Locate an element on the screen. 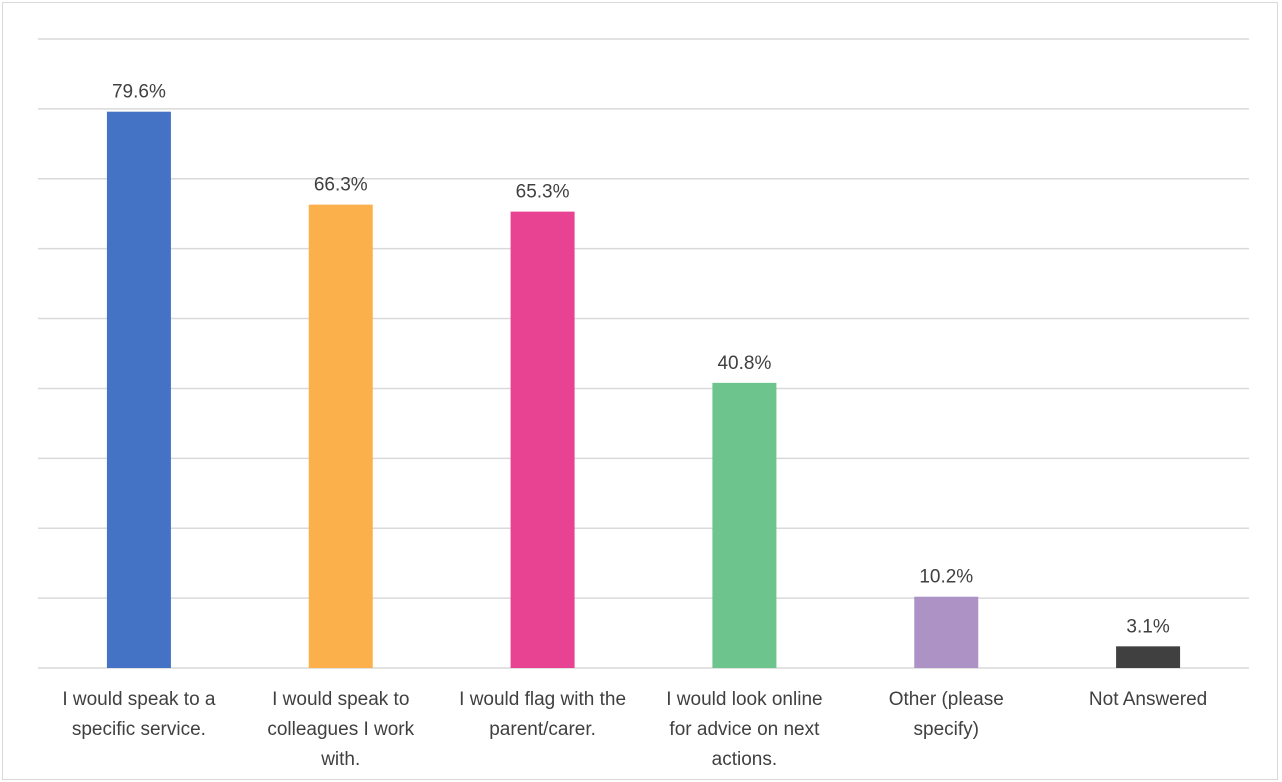 Image resolution: width=1282 pixels, height=782 pixels. category-label-line: I would speak to is located at coordinates (340, 699).